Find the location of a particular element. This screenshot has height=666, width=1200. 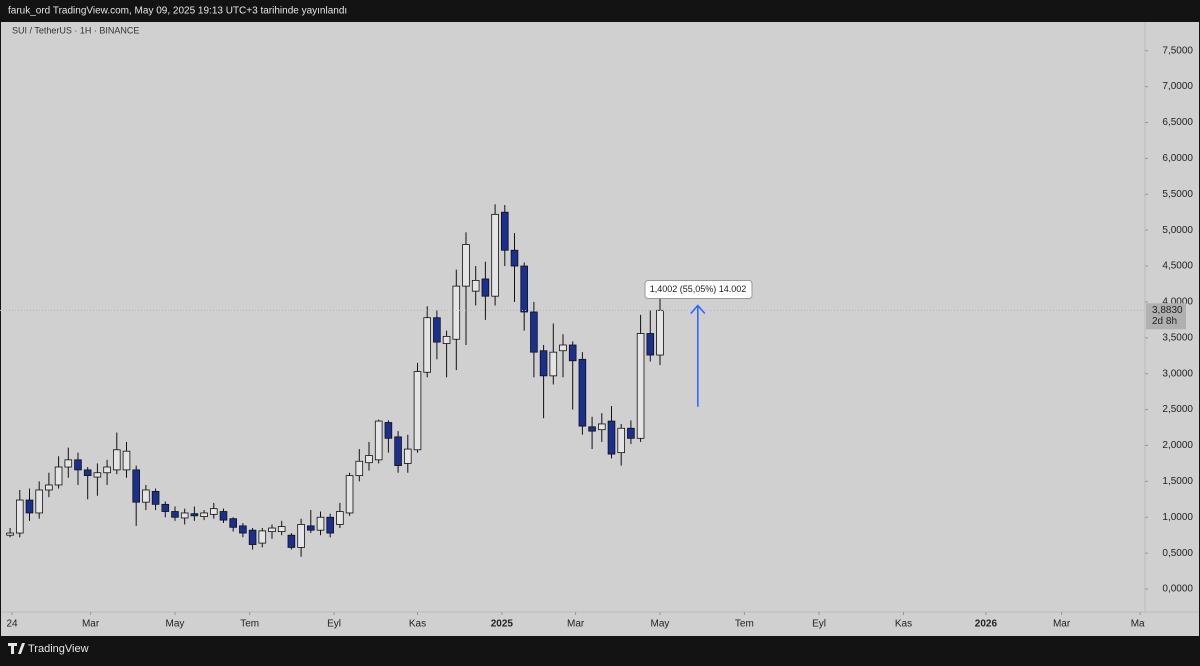

x-tick-label: Tem is located at coordinates (744, 624).